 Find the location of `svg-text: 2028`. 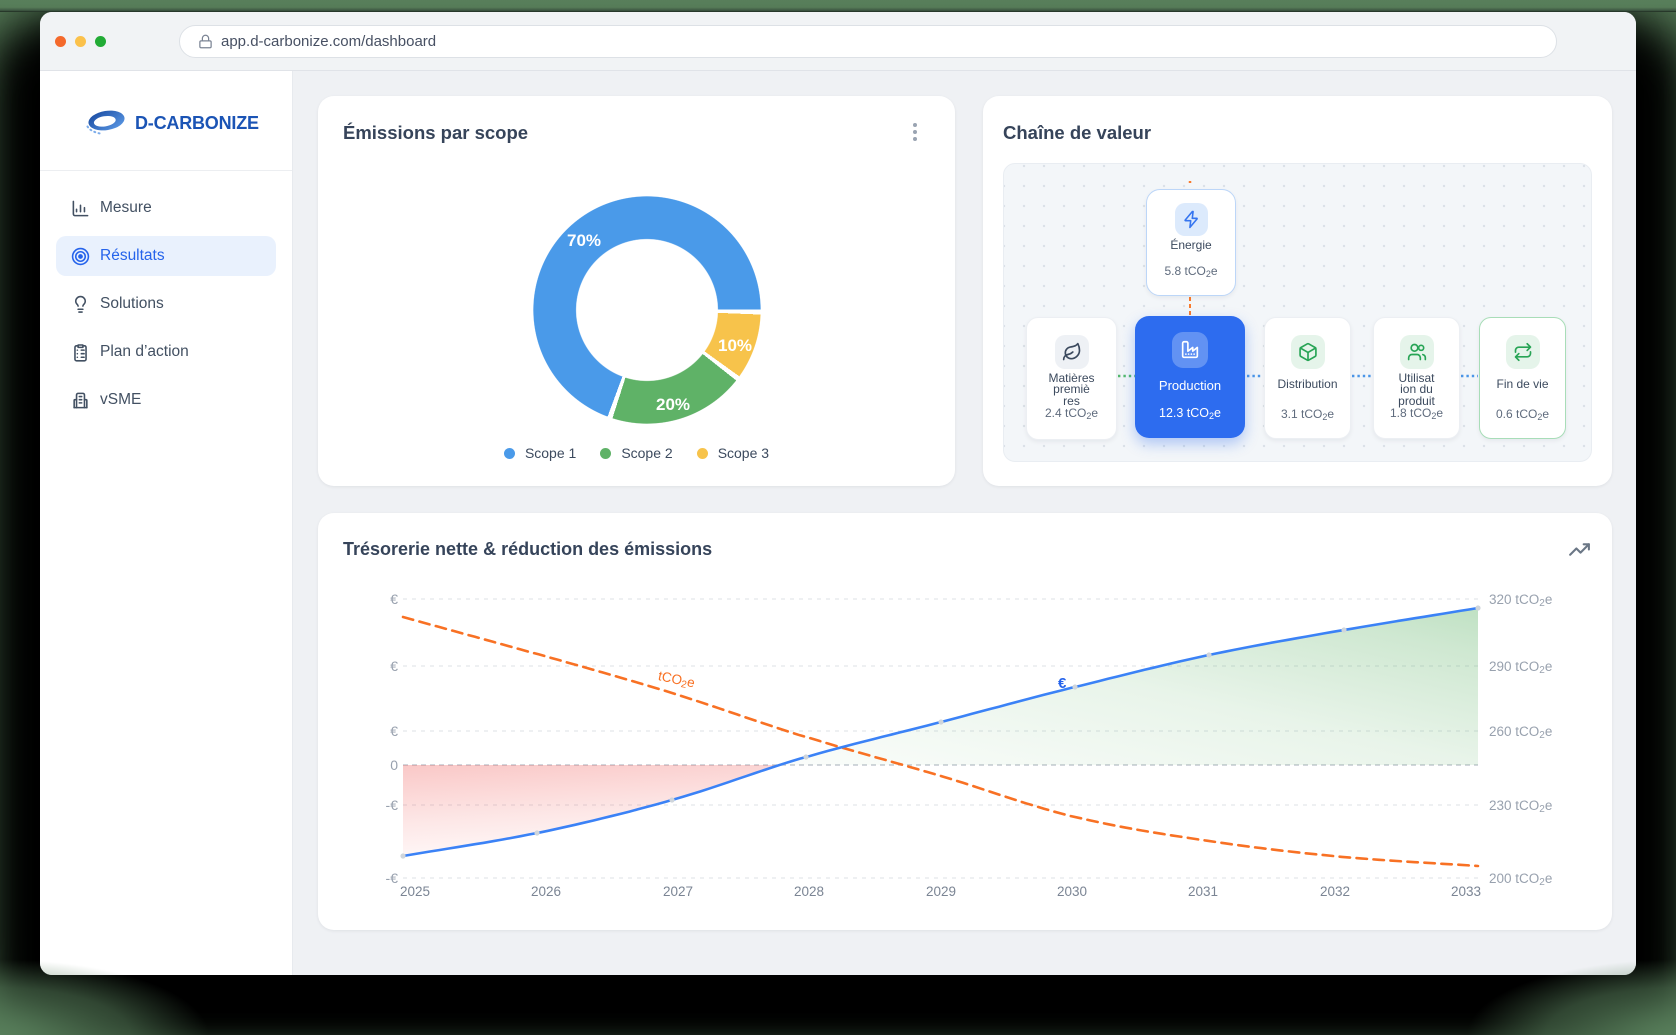

svg-text: 2028 is located at coordinates (809, 891).